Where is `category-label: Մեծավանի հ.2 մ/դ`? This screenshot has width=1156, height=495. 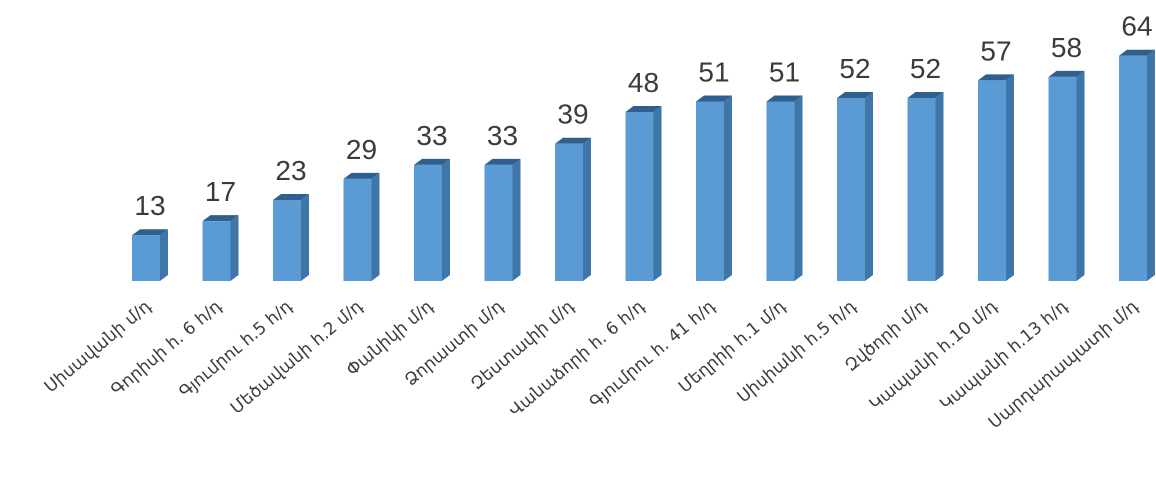 category-label: Մեծավանի հ.2 մ/դ is located at coordinates (297, 357).